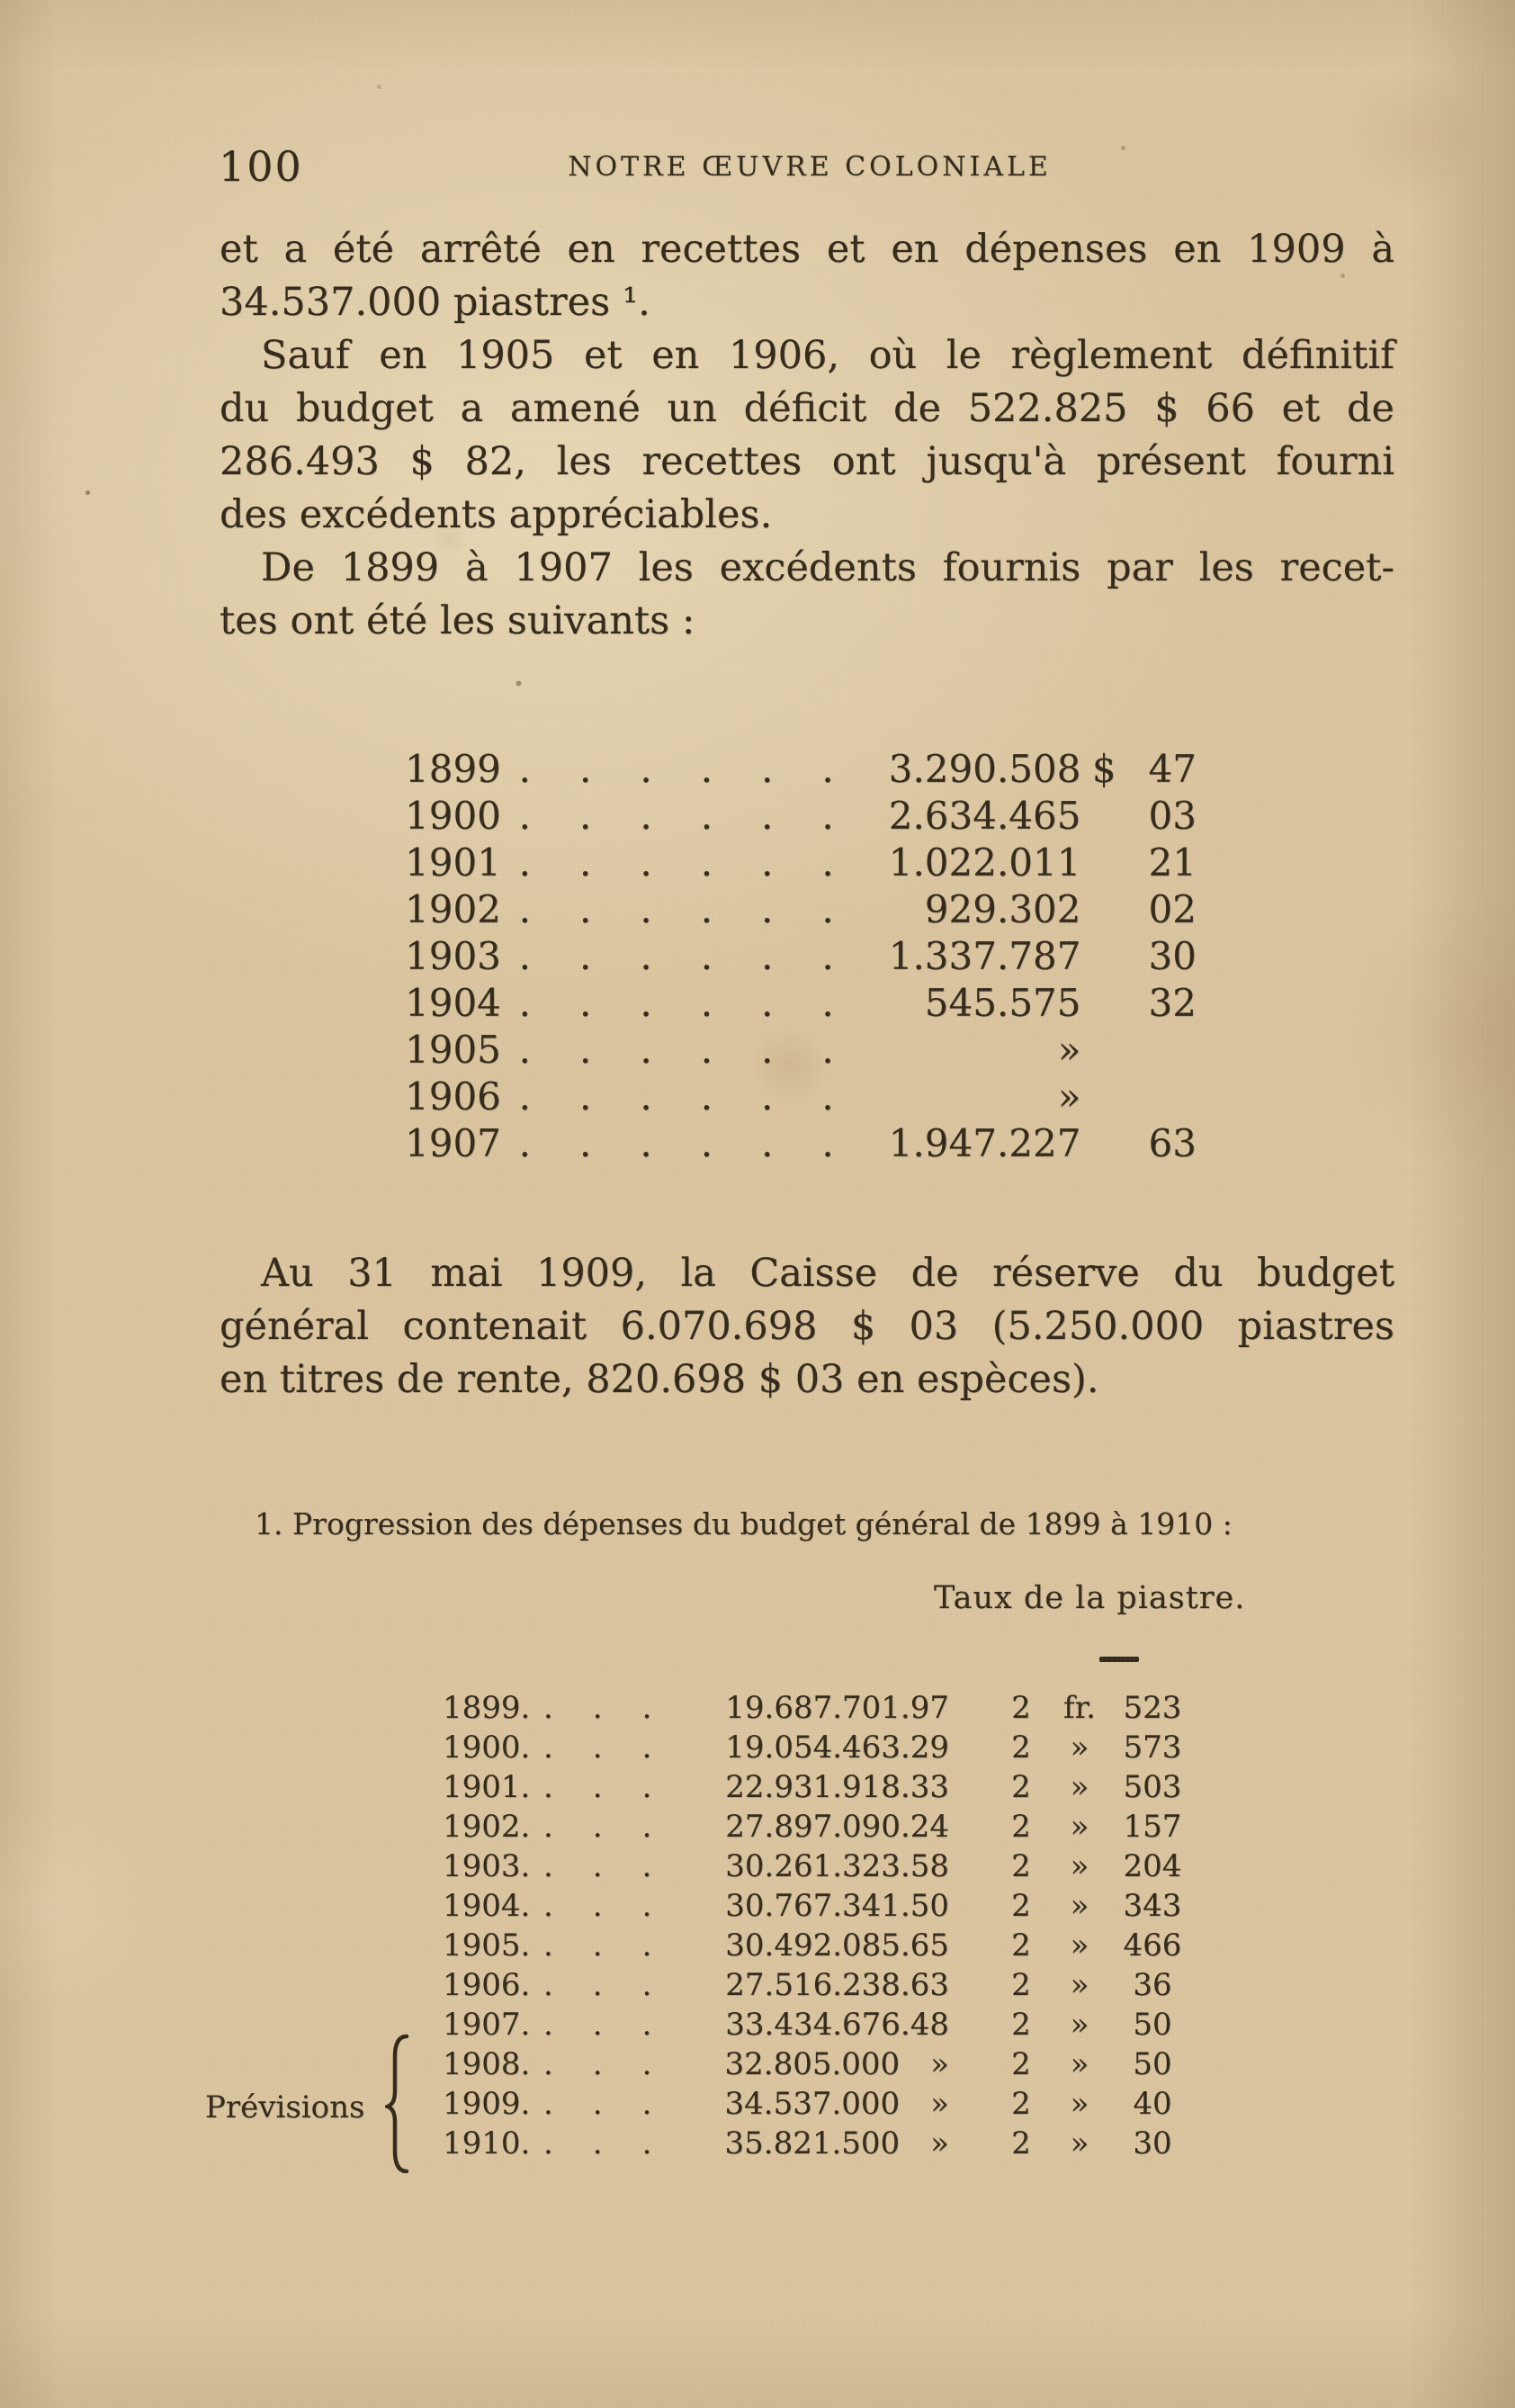 This screenshot has height=2408, width=1515. Describe the element at coordinates (261, 166) in the screenshot. I see `page-number: 100` at that location.